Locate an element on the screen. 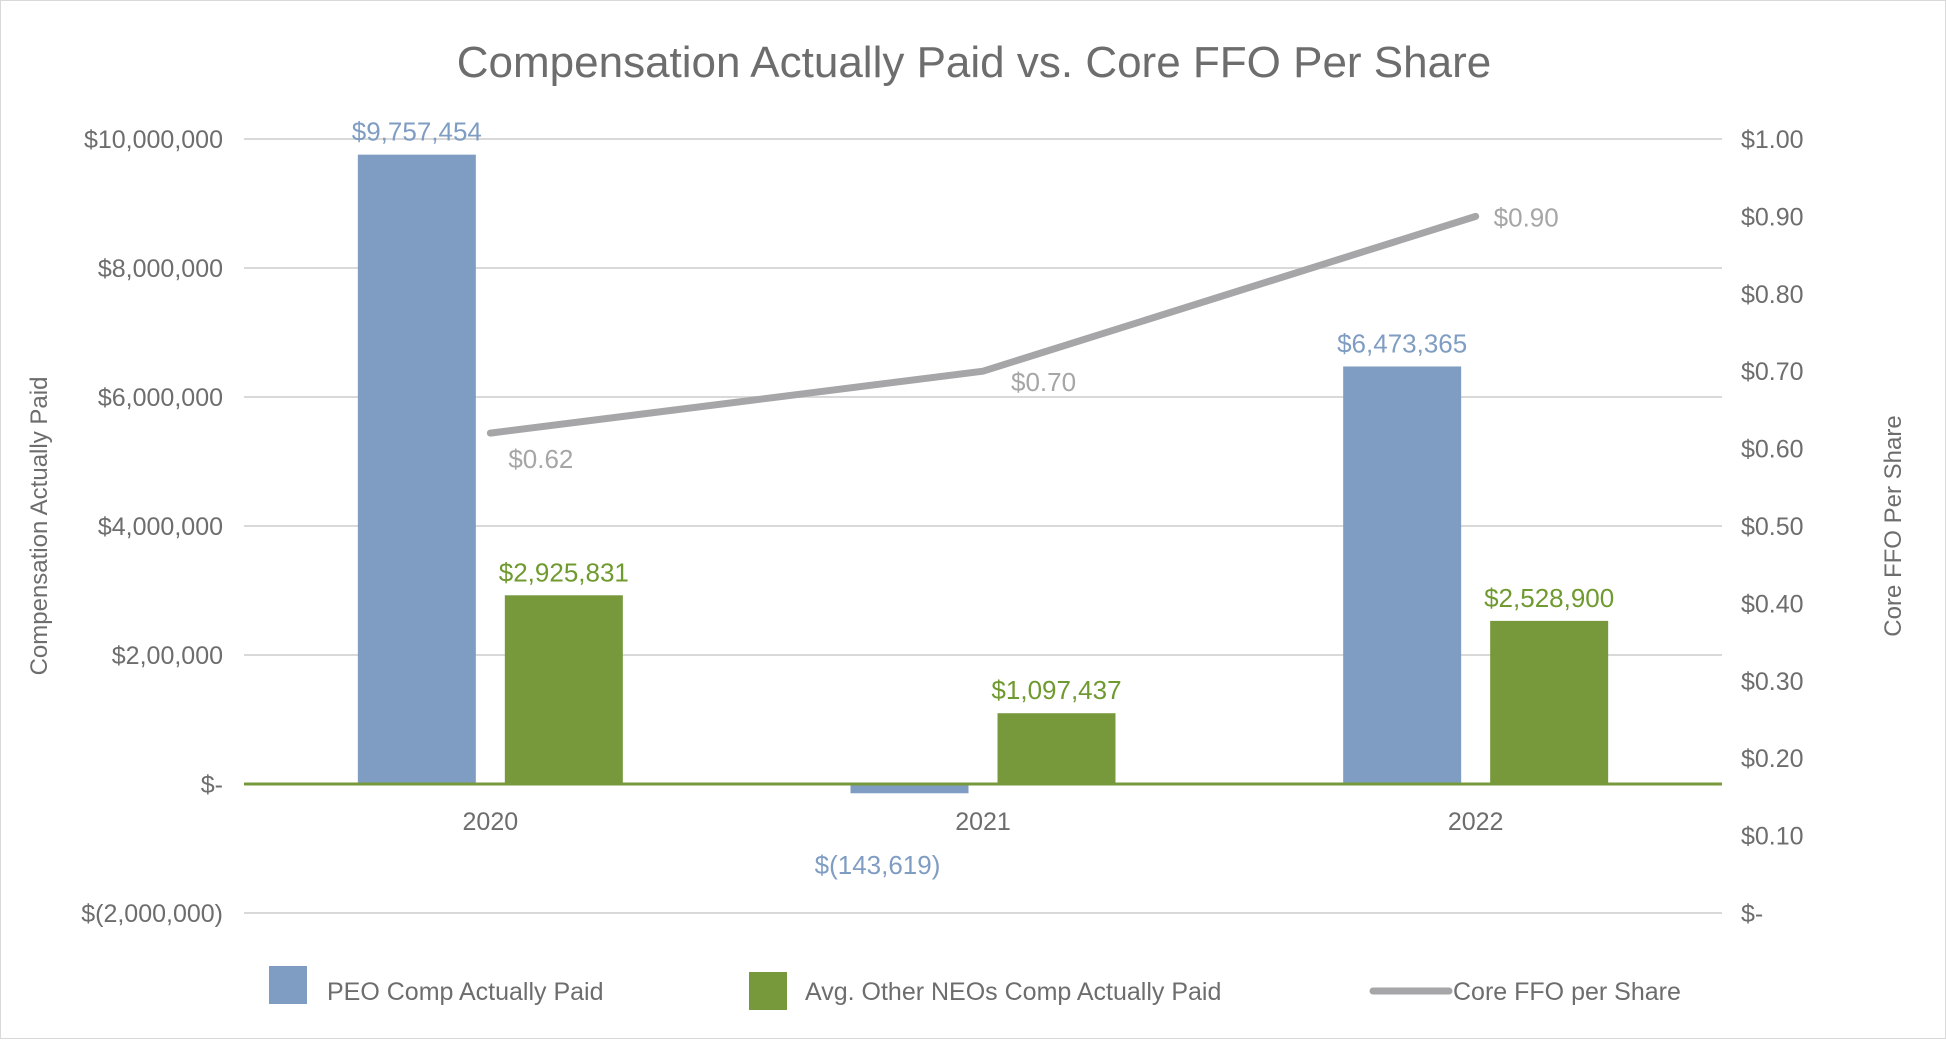 The height and width of the screenshot is (1040, 1946). bar-data-label: $(143,619) is located at coordinates (878, 865).